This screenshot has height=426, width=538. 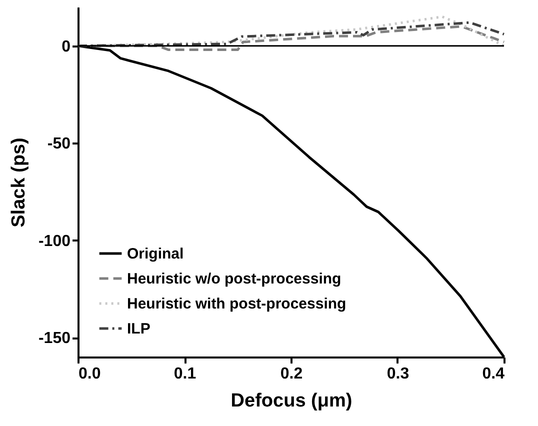 What do you see at coordinates (234, 279) in the screenshot?
I see `legend-label: Heuristic w/o post-processing` at bounding box center [234, 279].